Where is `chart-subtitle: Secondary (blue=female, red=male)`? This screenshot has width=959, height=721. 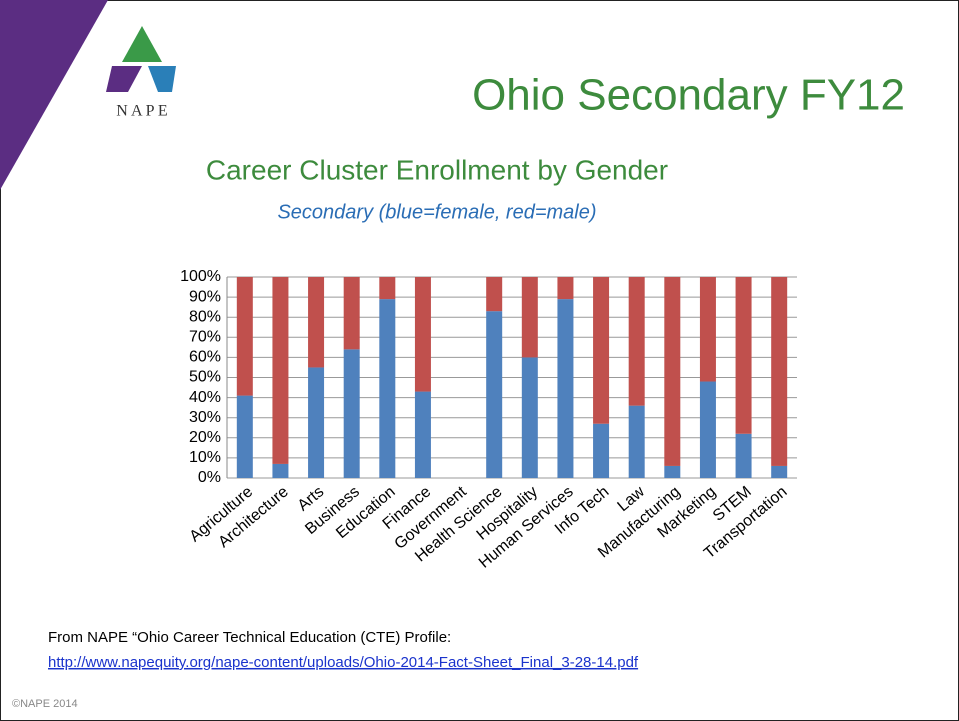
chart-subtitle: Secondary (blue=female, red=male) is located at coordinates (436, 212).